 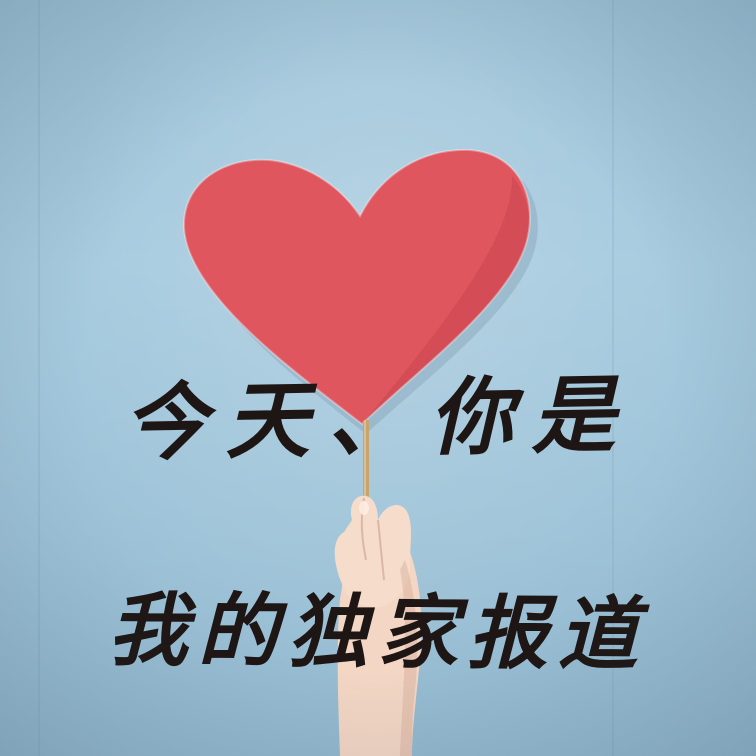 What do you see at coordinates (372, 551) in the screenshot?
I see `hand` at bounding box center [372, 551].